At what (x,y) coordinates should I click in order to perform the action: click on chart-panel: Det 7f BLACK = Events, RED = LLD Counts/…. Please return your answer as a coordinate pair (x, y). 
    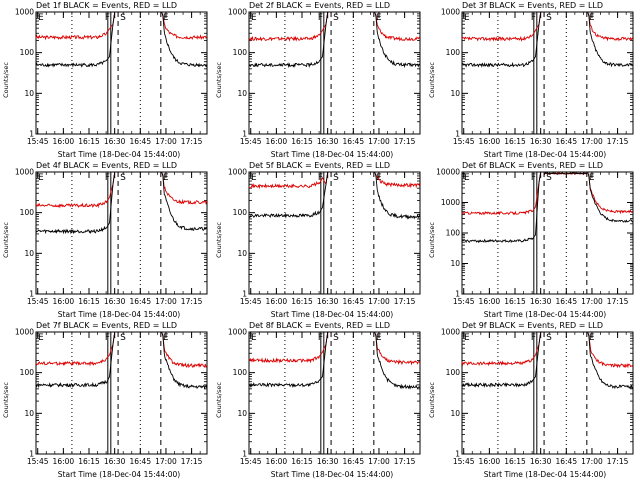
    Looking at the image, I should click on (106, 400).